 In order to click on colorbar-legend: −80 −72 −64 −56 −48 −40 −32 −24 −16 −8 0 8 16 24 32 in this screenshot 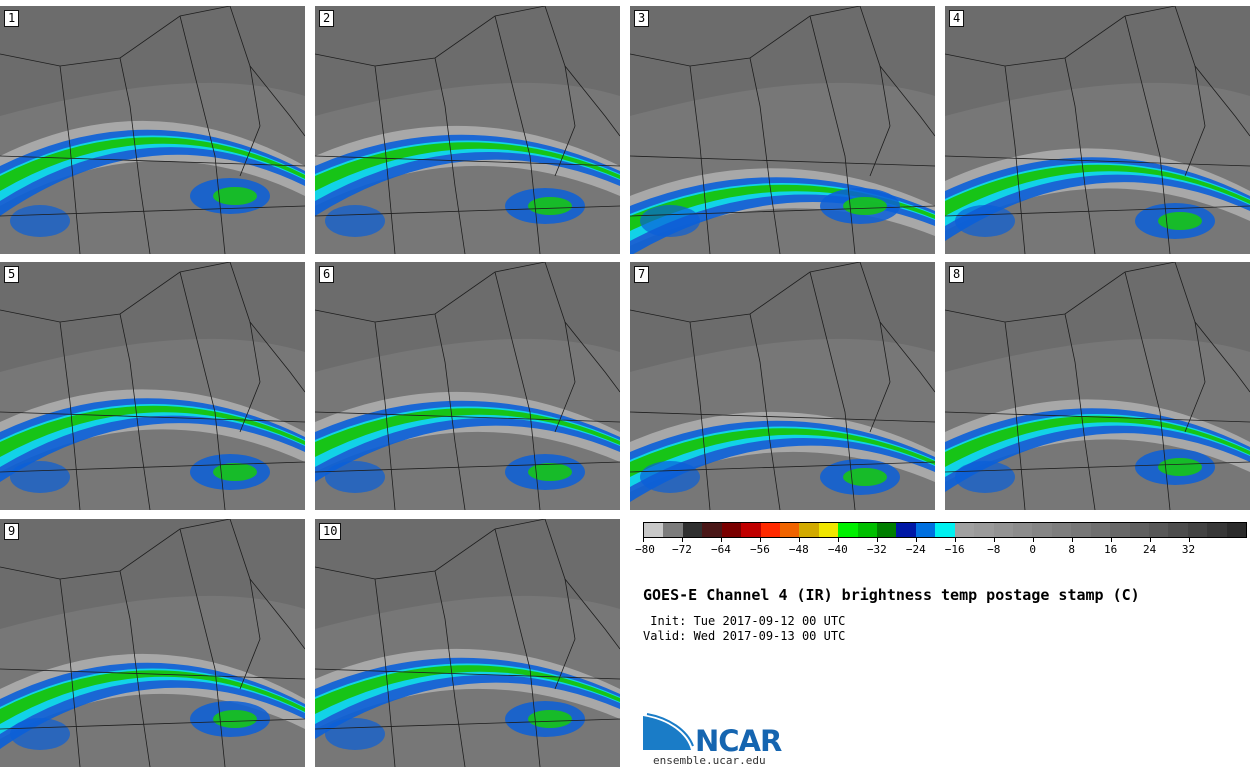, I will do `click(941, 542)`.